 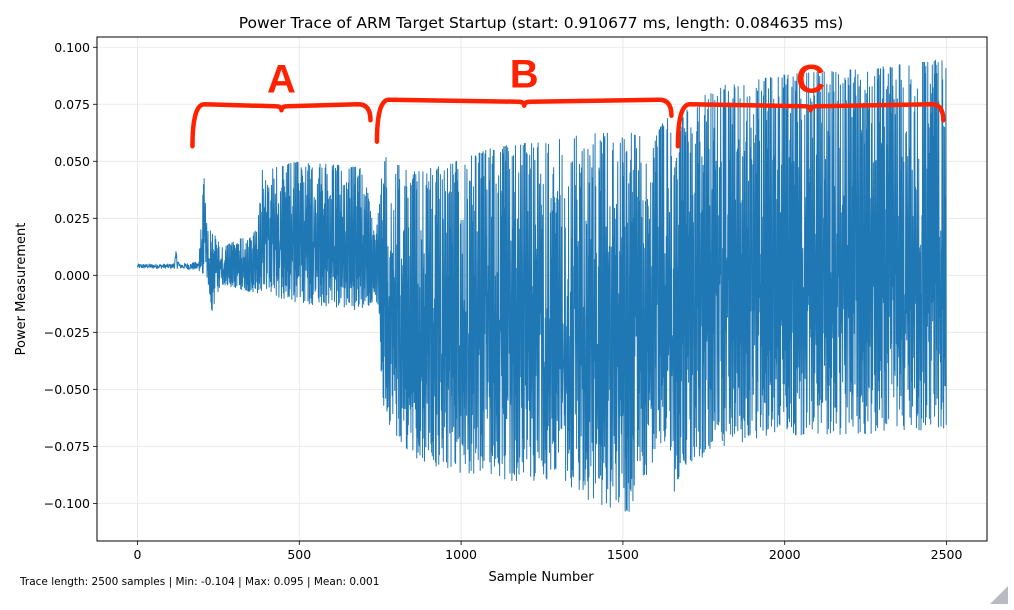 What do you see at coordinates (67, 446) in the screenshot?
I see `y-tick-label: −0.075` at bounding box center [67, 446].